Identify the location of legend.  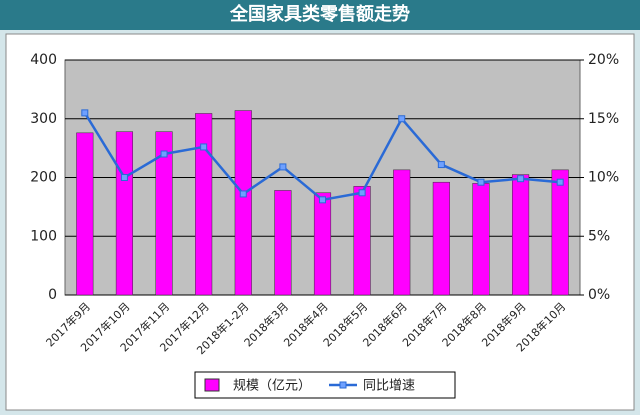
(325, 385).